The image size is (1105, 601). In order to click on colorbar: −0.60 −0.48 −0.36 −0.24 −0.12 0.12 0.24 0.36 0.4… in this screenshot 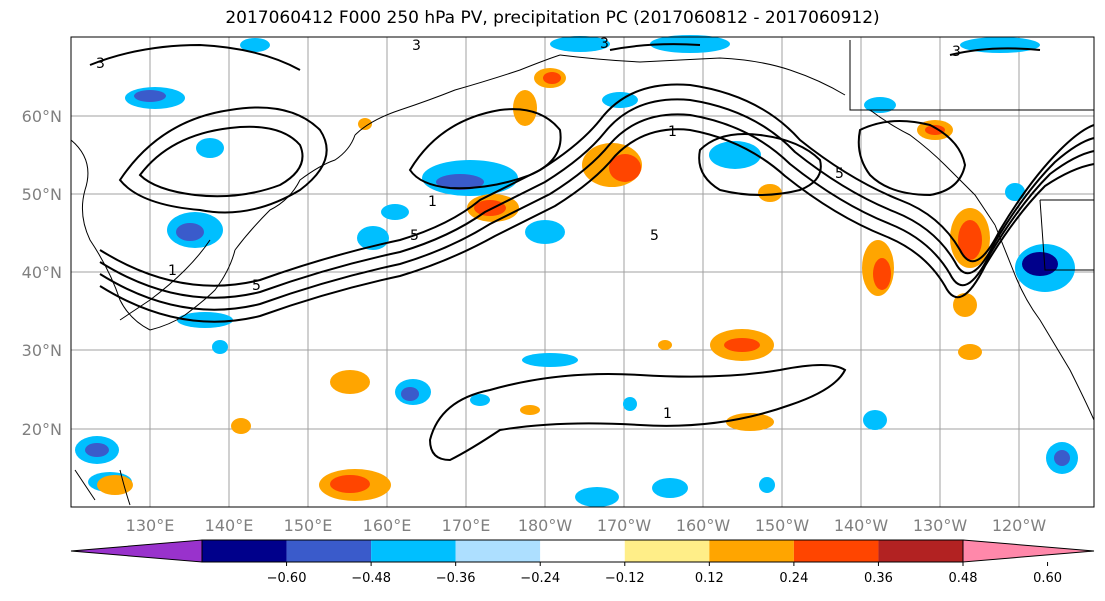, I will do `click(582, 562)`.